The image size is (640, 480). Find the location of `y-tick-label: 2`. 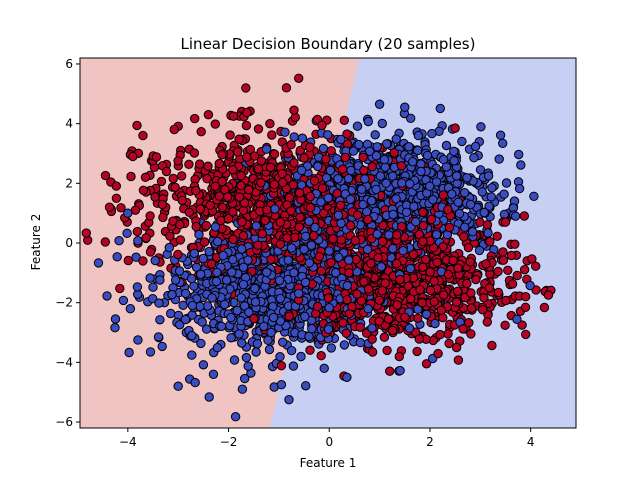

y-tick-label: 2 is located at coordinates (69, 183).